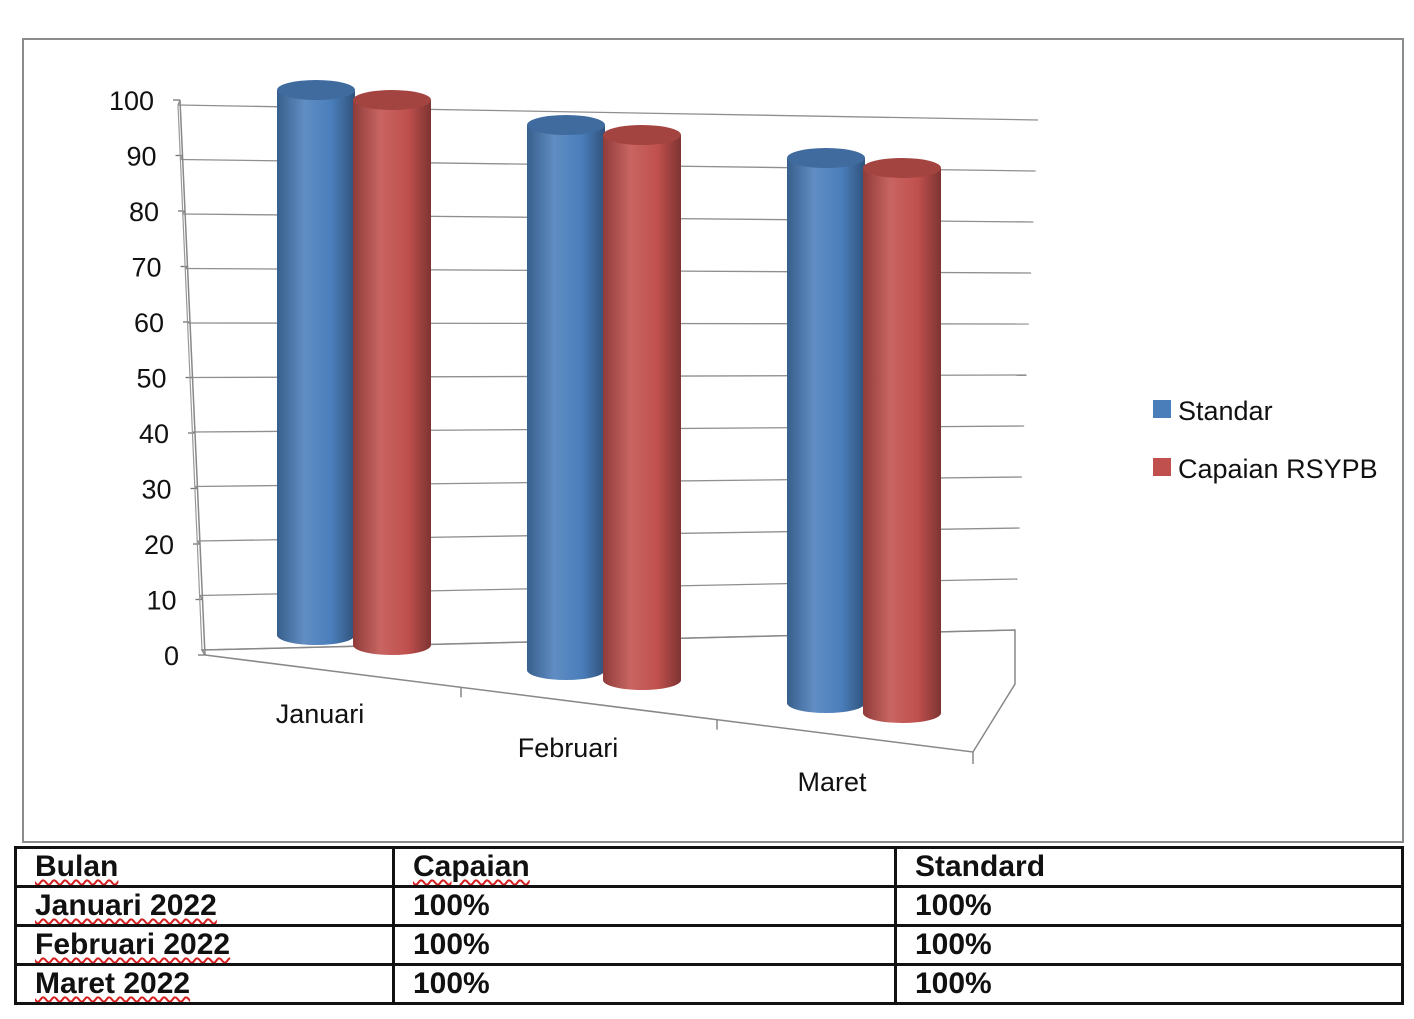 This screenshot has width=1414, height=1019. I want to click on y-axis-line, so click(192, 377).